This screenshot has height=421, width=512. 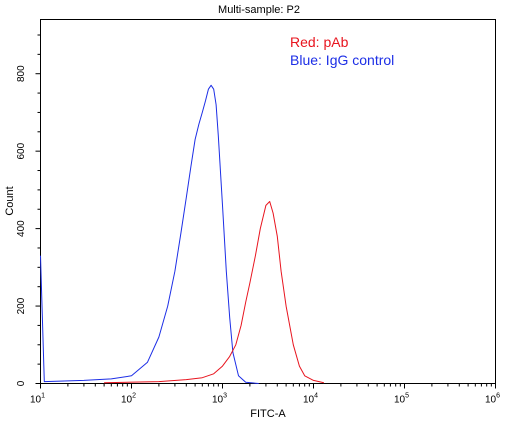 What do you see at coordinates (10, 200) in the screenshot?
I see `y-axis-label: Count` at bounding box center [10, 200].